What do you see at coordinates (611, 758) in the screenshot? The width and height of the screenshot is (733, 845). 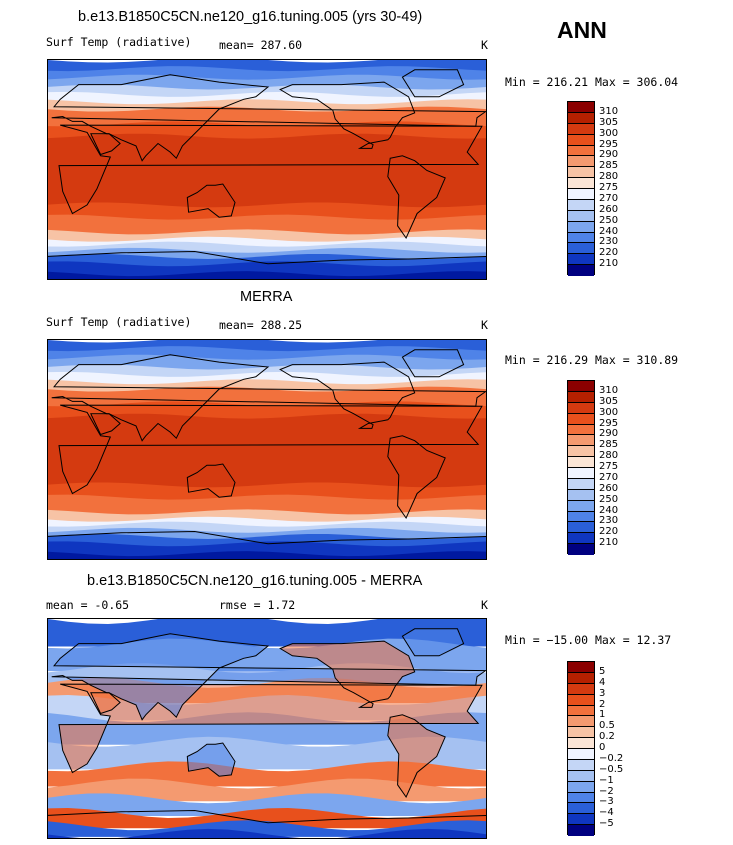 I see `colorbar-label: −0.2` at bounding box center [611, 758].